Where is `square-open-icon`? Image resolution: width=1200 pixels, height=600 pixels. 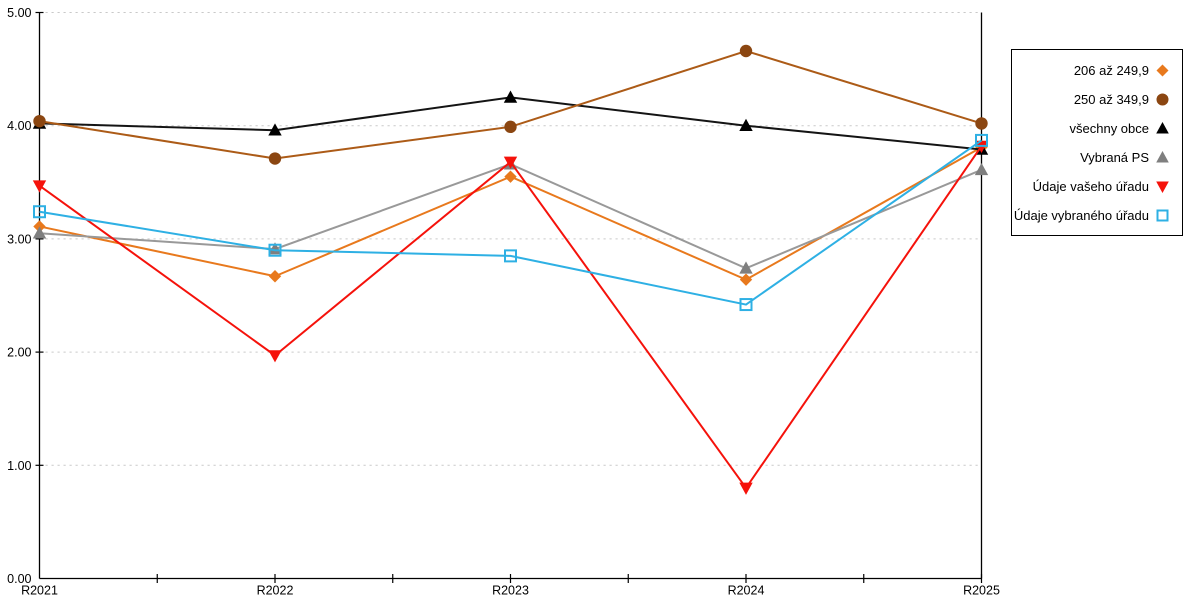
square-open-icon is located at coordinates (1162, 215).